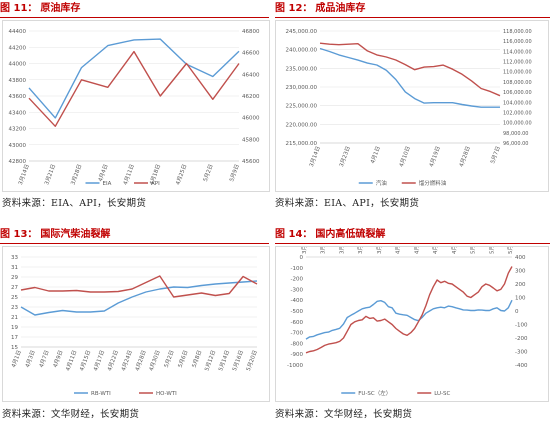 This screenshot has width=550, height=423. Describe the element at coordinates (18, 162) in the screenshot. I see `left-tick-label: 42800` at that location.